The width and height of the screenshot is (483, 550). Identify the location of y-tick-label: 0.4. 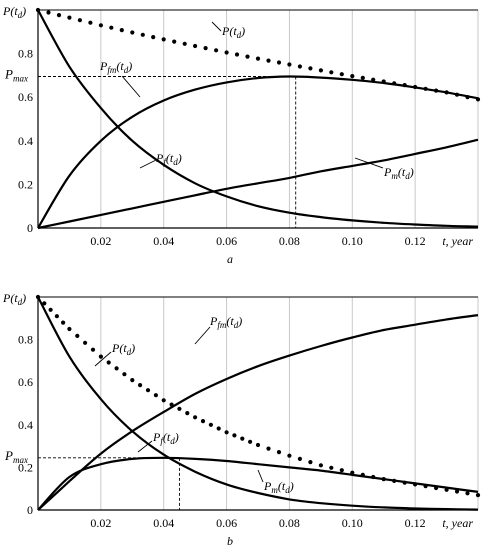
(25, 141).